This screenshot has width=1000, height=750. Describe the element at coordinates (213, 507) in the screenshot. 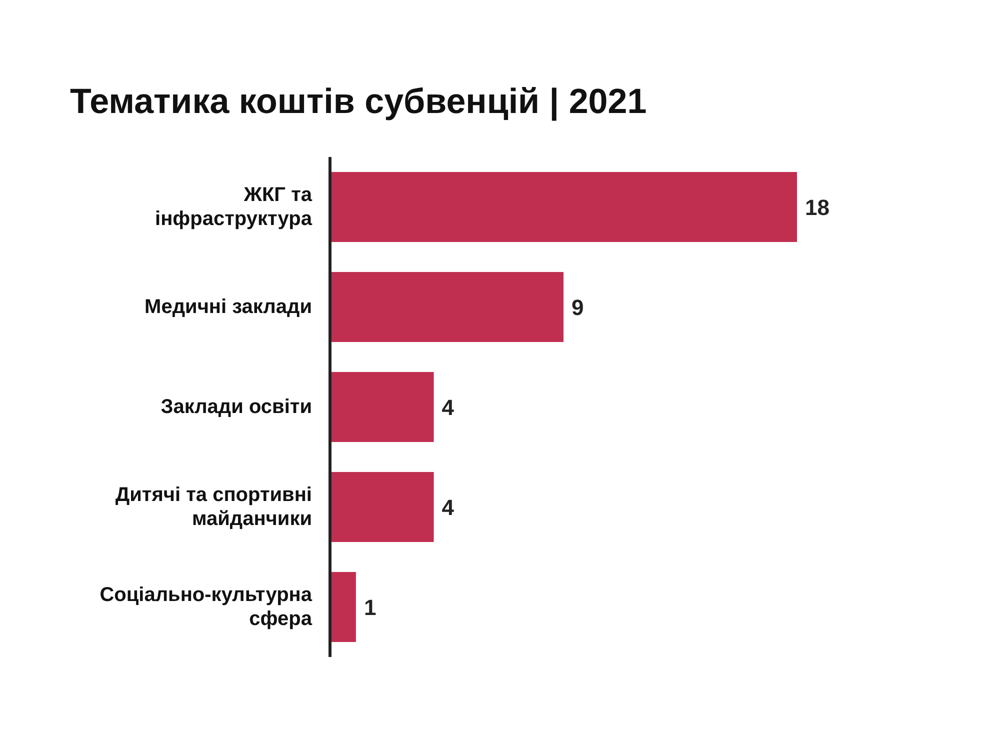

I see `y-tick-label: Дитячі та спортивні майданчики` at that location.